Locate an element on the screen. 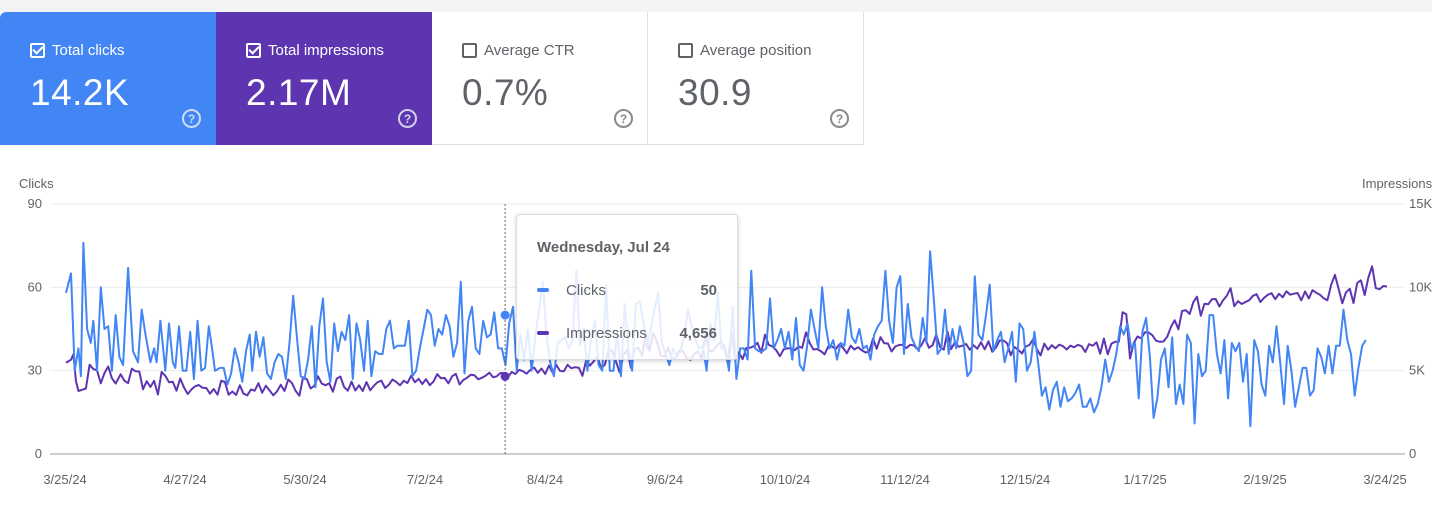 The width and height of the screenshot is (1432, 507). card-total-impressions: Total impressions 2.17M ? is located at coordinates (324, 78).